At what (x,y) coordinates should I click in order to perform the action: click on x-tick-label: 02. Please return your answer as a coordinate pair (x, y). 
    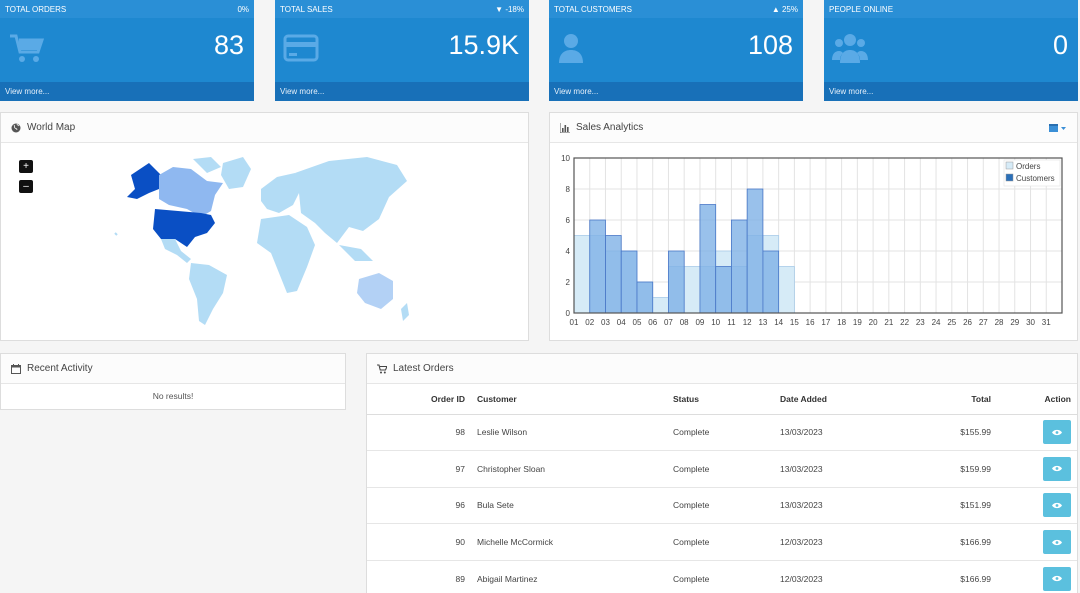
    Looking at the image, I should click on (589, 322).